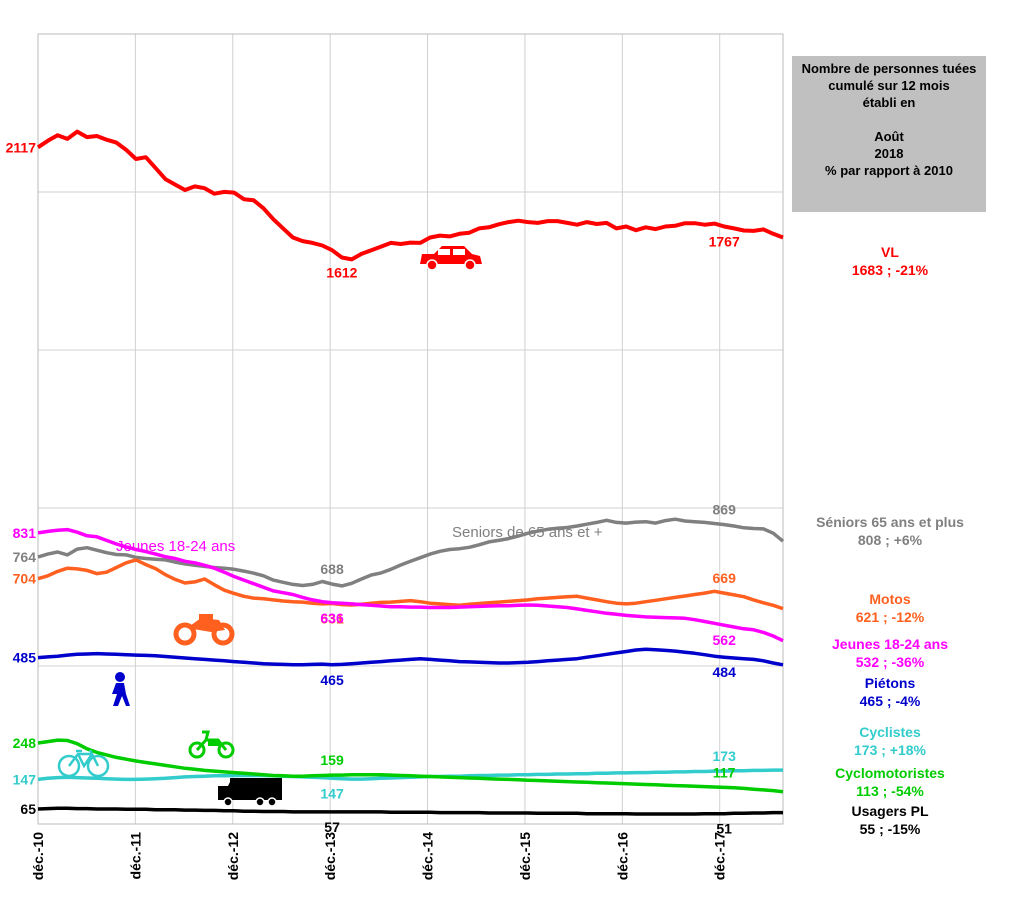  What do you see at coordinates (890, 522) in the screenshot?
I see `legend-title: Séniors 65 ans et plus` at bounding box center [890, 522].